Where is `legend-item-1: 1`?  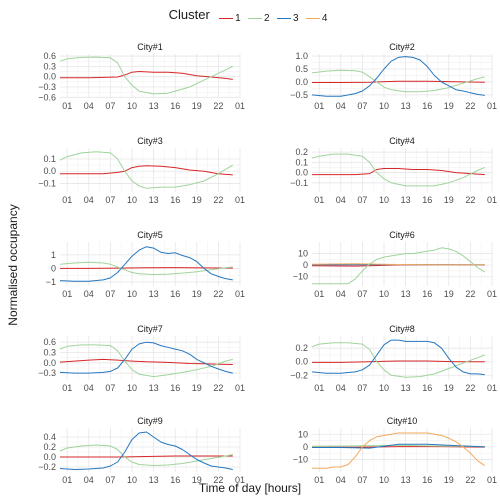 legend-item-1: 1 is located at coordinates (230, 18).